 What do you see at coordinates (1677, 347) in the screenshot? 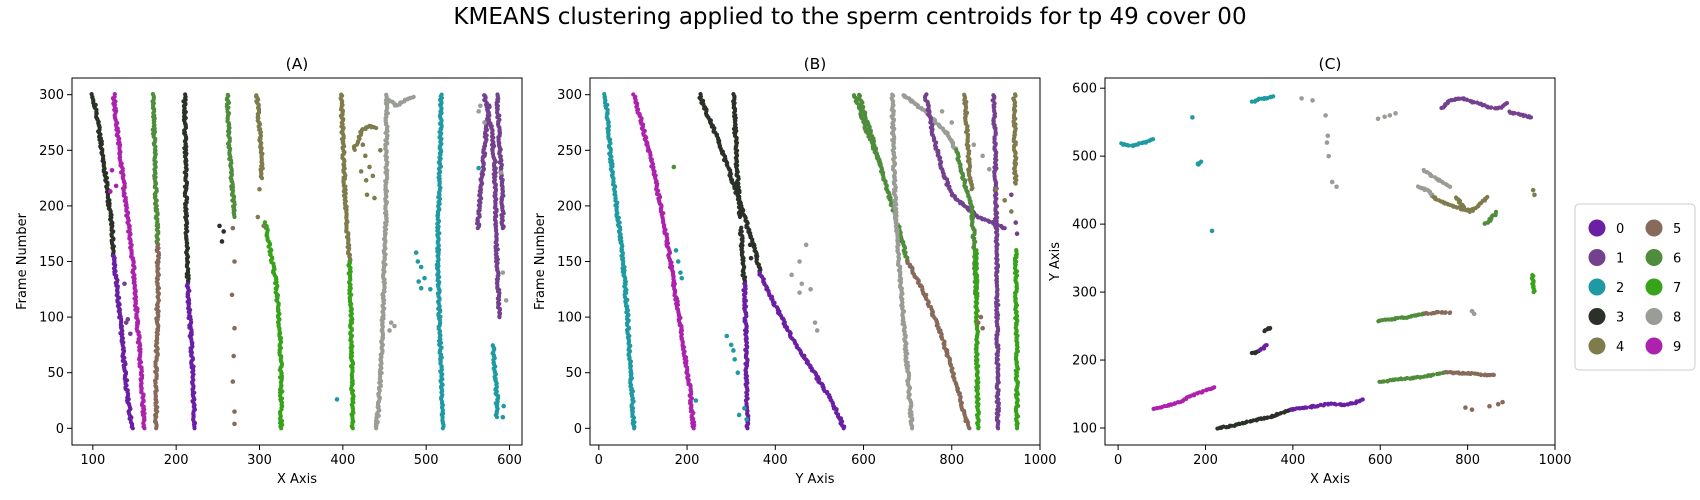
I see `legend-label: 9` at bounding box center [1677, 347].